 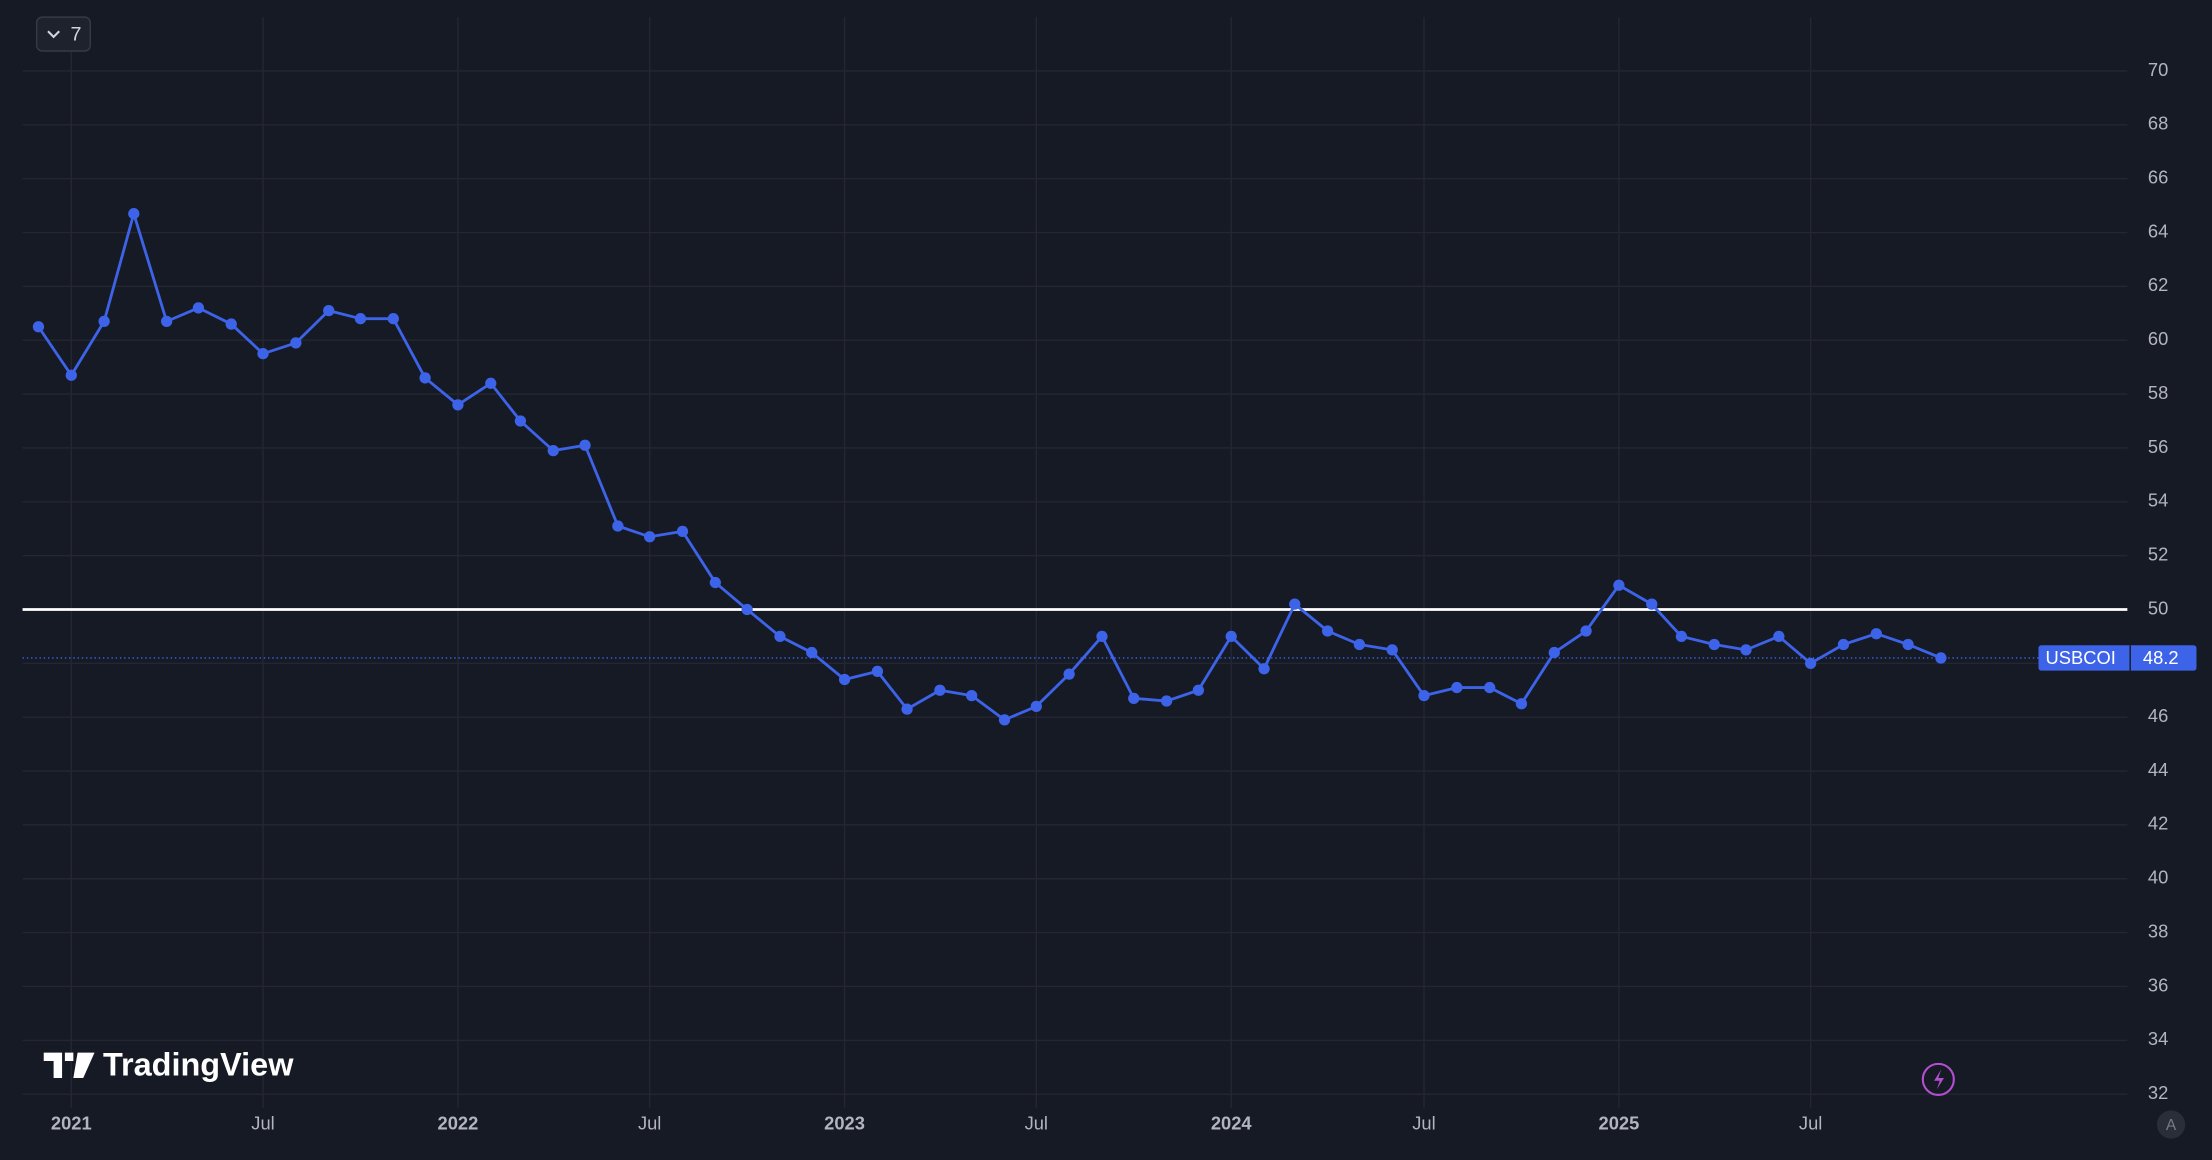 I want to click on watermark: TradingView, so click(x=198, y=1064).